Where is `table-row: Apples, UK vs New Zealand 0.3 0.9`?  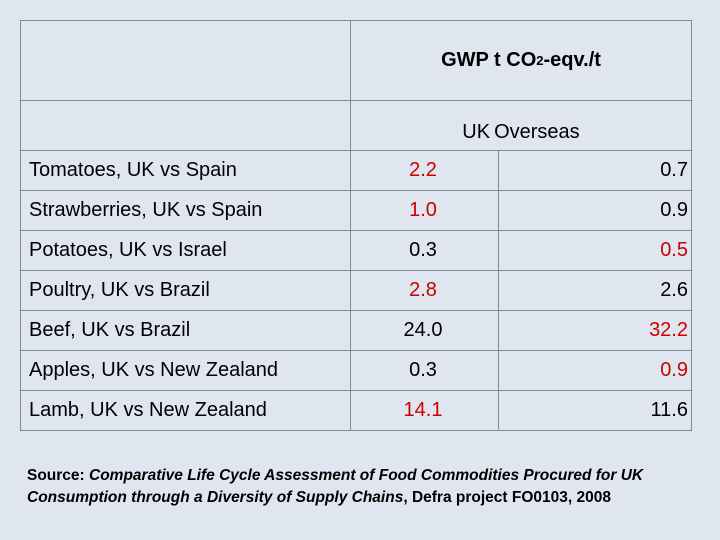 table-row: Apples, UK vs New Zealand 0.3 0.9 is located at coordinates (356, 370).